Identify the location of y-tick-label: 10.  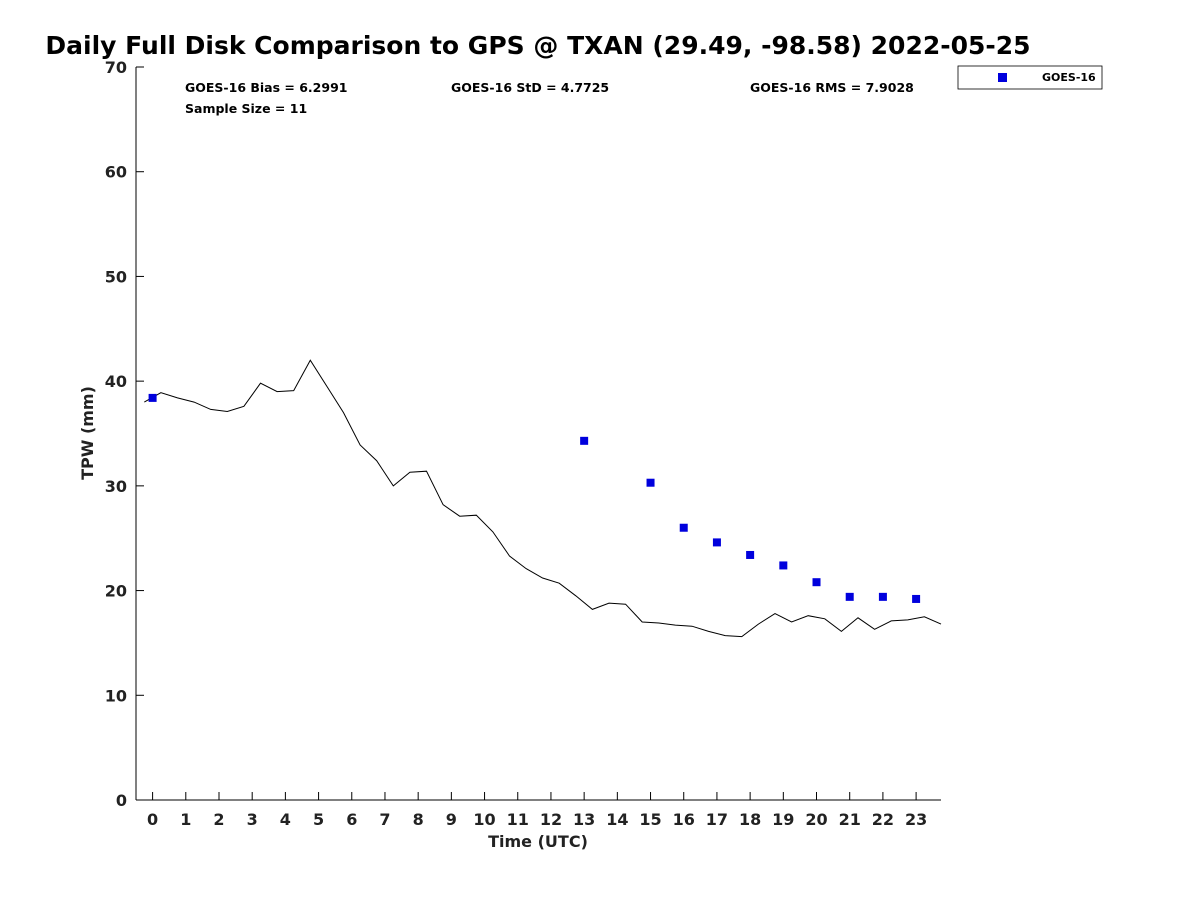
(116, 695).